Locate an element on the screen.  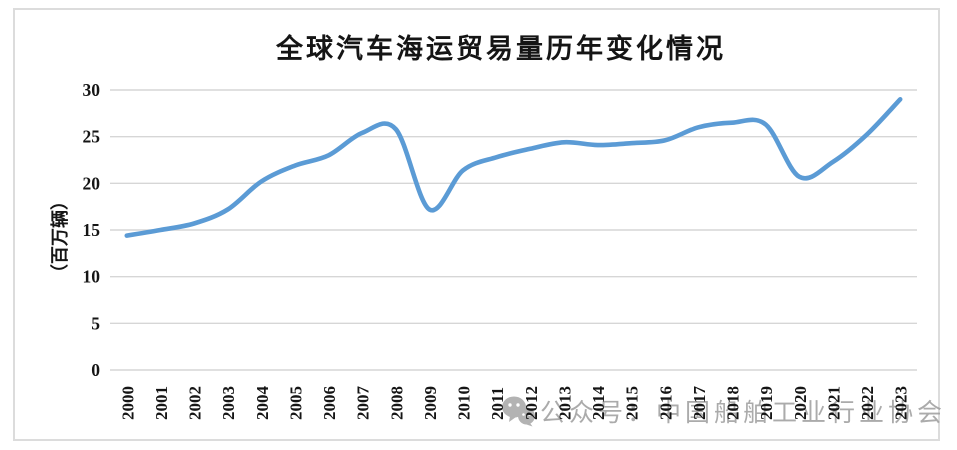
x-tick-label: 2021 is located at coordinates (833, 403).